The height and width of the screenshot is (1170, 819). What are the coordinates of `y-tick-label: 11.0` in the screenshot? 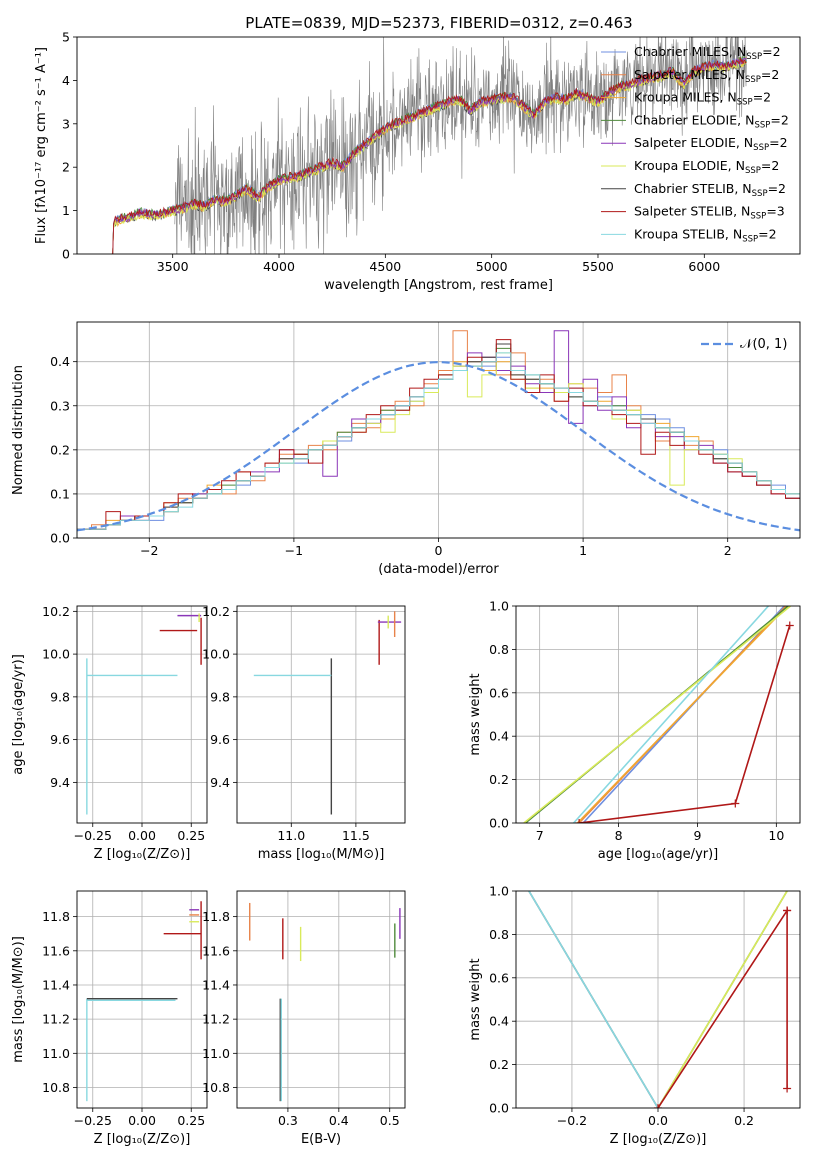 It's located at (56, 1053).